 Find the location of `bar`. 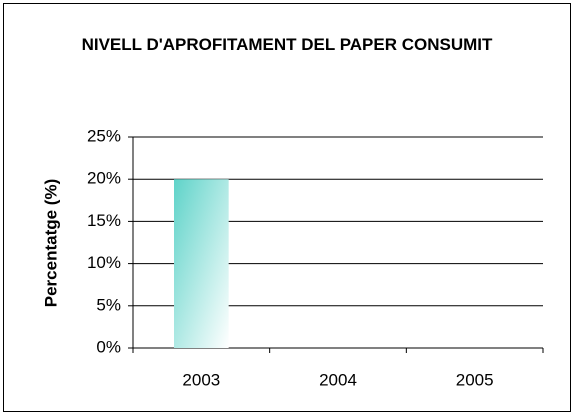

bar is located at coordinates (201, 263).